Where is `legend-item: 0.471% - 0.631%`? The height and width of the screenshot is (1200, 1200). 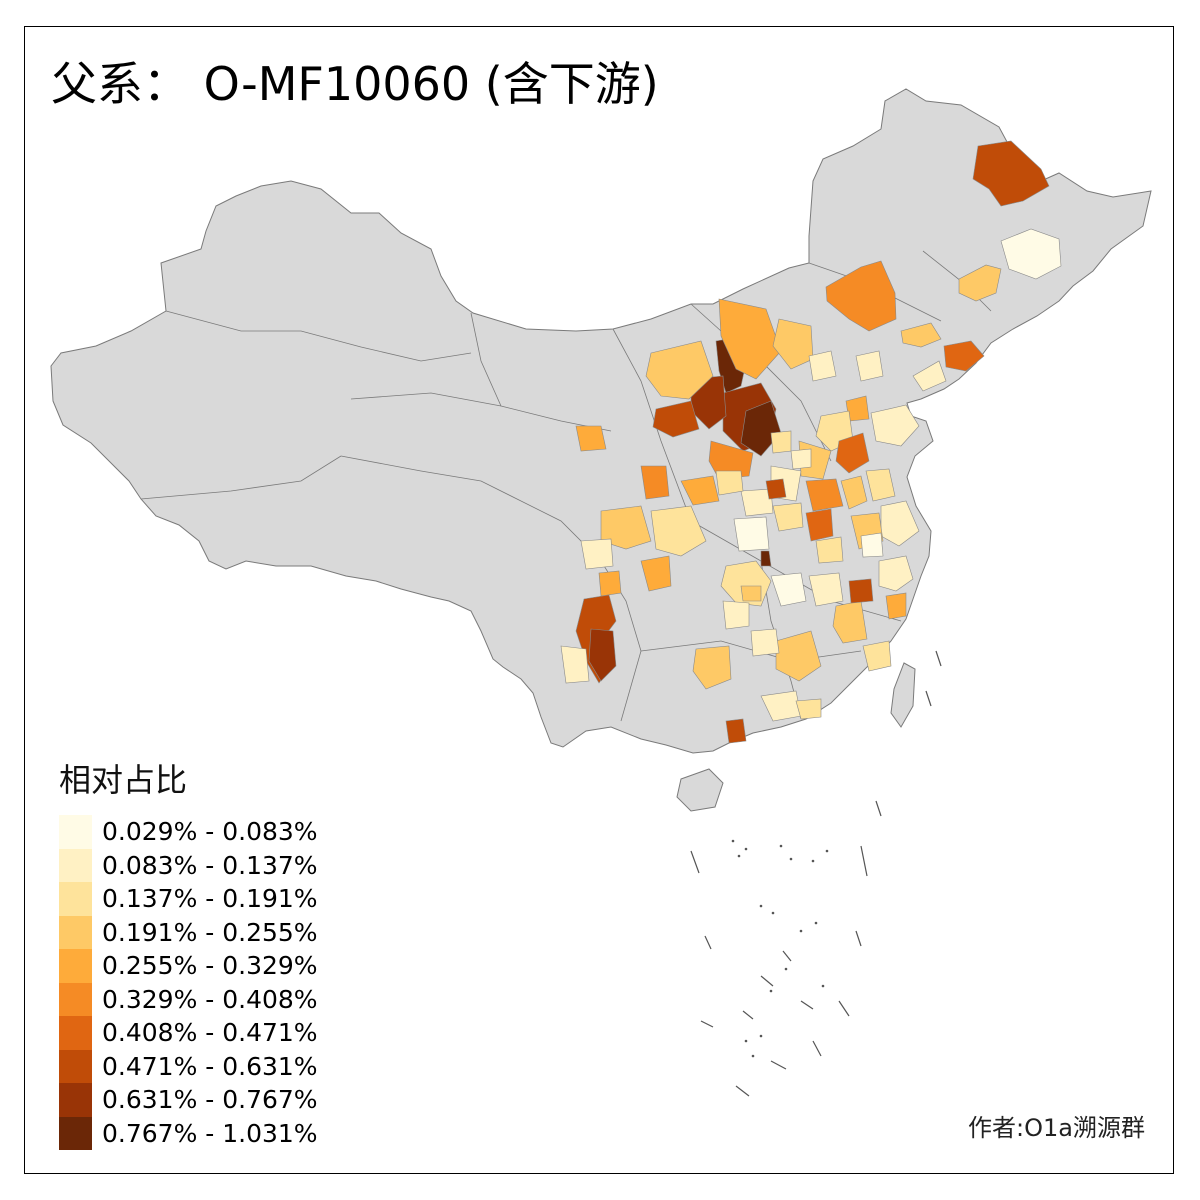 legend-item: 0.471% - 0.631% is located at coordinates (188, 1066).